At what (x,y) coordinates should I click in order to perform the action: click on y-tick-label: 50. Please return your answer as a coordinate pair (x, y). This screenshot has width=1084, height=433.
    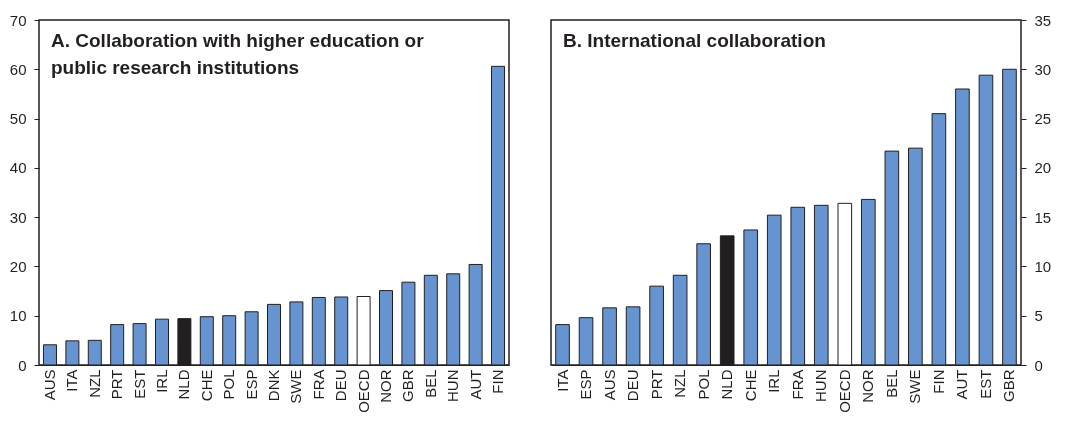
    Looking at the image, I should click on (18, 119).